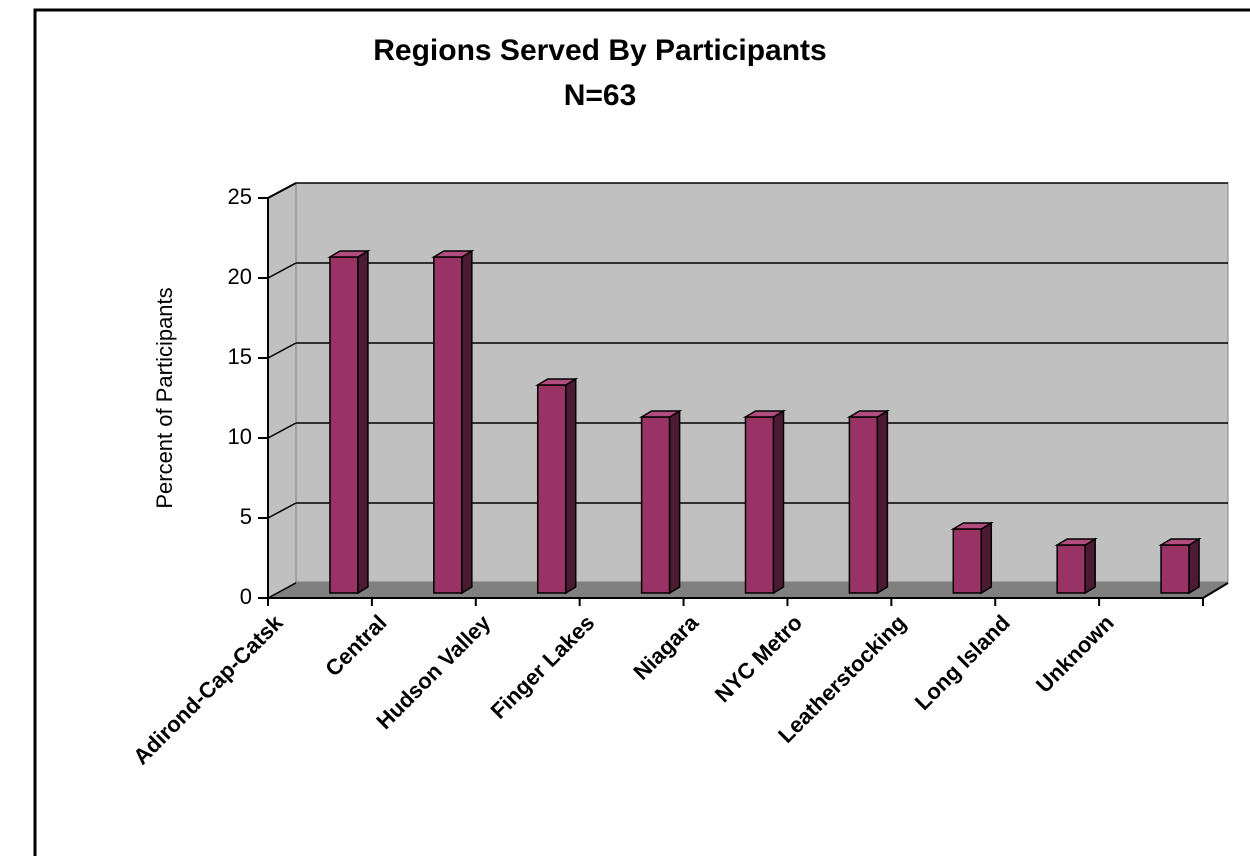 This screenshot has width=1250, height=856. What do you see at coordinates (240, 276) in the screenshot?
I see `y-tick-label: 20` at bounding box center [240, 276].